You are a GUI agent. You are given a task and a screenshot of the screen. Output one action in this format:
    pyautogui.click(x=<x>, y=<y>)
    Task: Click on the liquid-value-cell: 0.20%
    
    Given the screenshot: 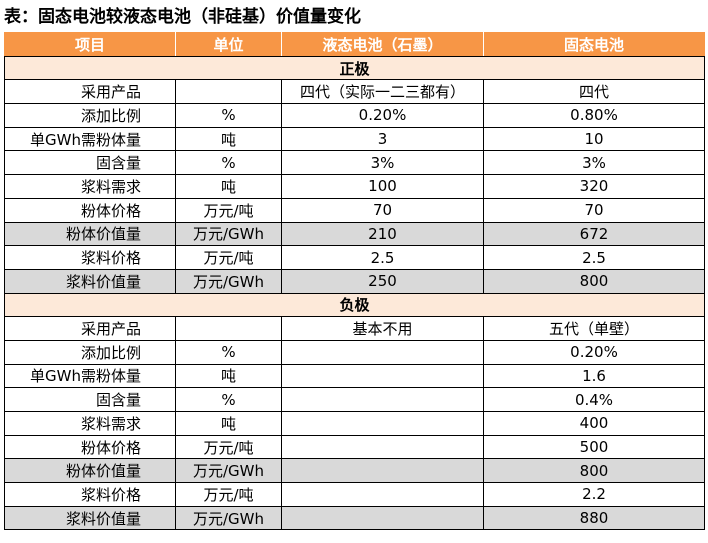 What is the action you would take?
    pyautogui.click(x=382, y=115)
    